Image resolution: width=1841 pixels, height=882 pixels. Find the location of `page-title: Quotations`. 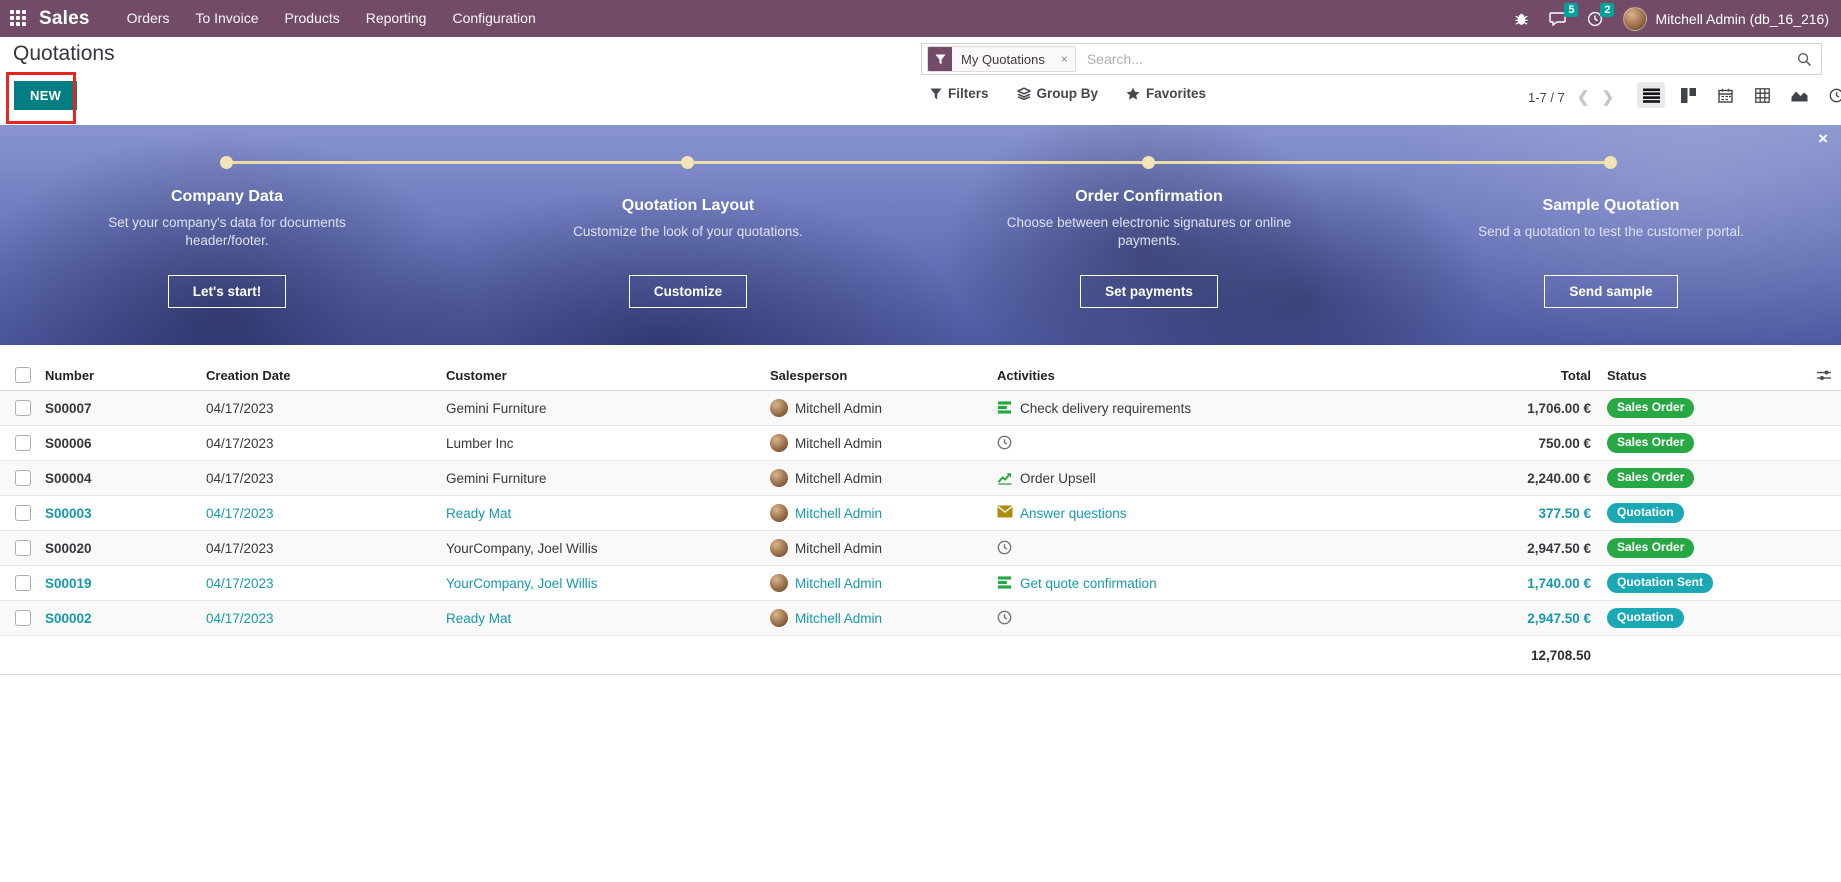

page-title: Quotations is located at coordinates (64, 53).